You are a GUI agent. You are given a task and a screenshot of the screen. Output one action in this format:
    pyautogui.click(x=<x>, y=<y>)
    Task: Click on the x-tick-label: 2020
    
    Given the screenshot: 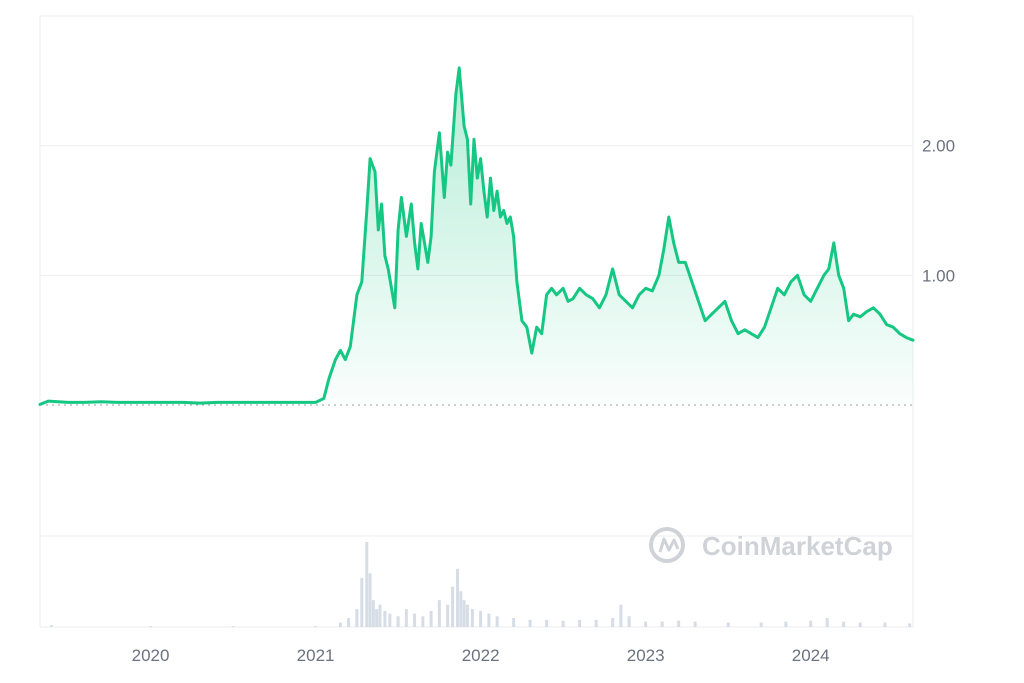 What is the action you would take?
    pyautogui.click(x=151, y=655)
    